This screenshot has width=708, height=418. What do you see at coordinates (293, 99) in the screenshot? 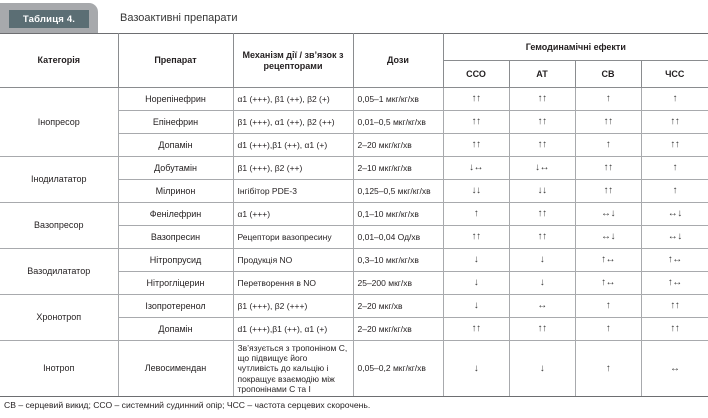
I see `mechanism-cell: α1 (+++), β1 (++), β2 (+)` at bounding box center [293, 99].